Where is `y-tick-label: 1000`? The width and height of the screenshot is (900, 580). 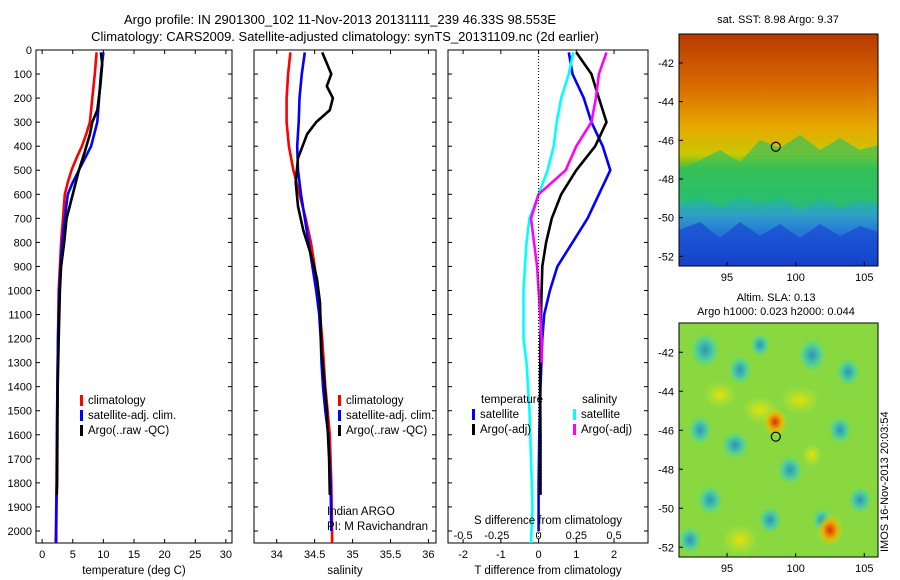 y-tick-label: 1000 is located at coordinates (20, 291).